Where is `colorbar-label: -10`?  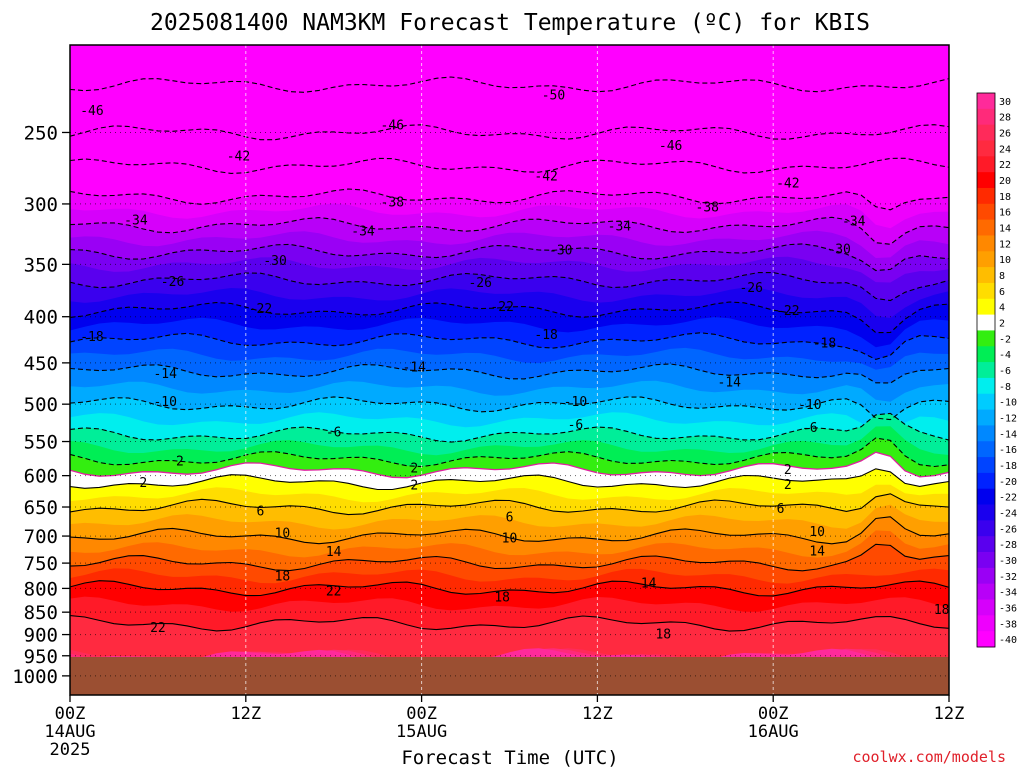 colorbar-label: -10 is located at coordinates (1008, 403).